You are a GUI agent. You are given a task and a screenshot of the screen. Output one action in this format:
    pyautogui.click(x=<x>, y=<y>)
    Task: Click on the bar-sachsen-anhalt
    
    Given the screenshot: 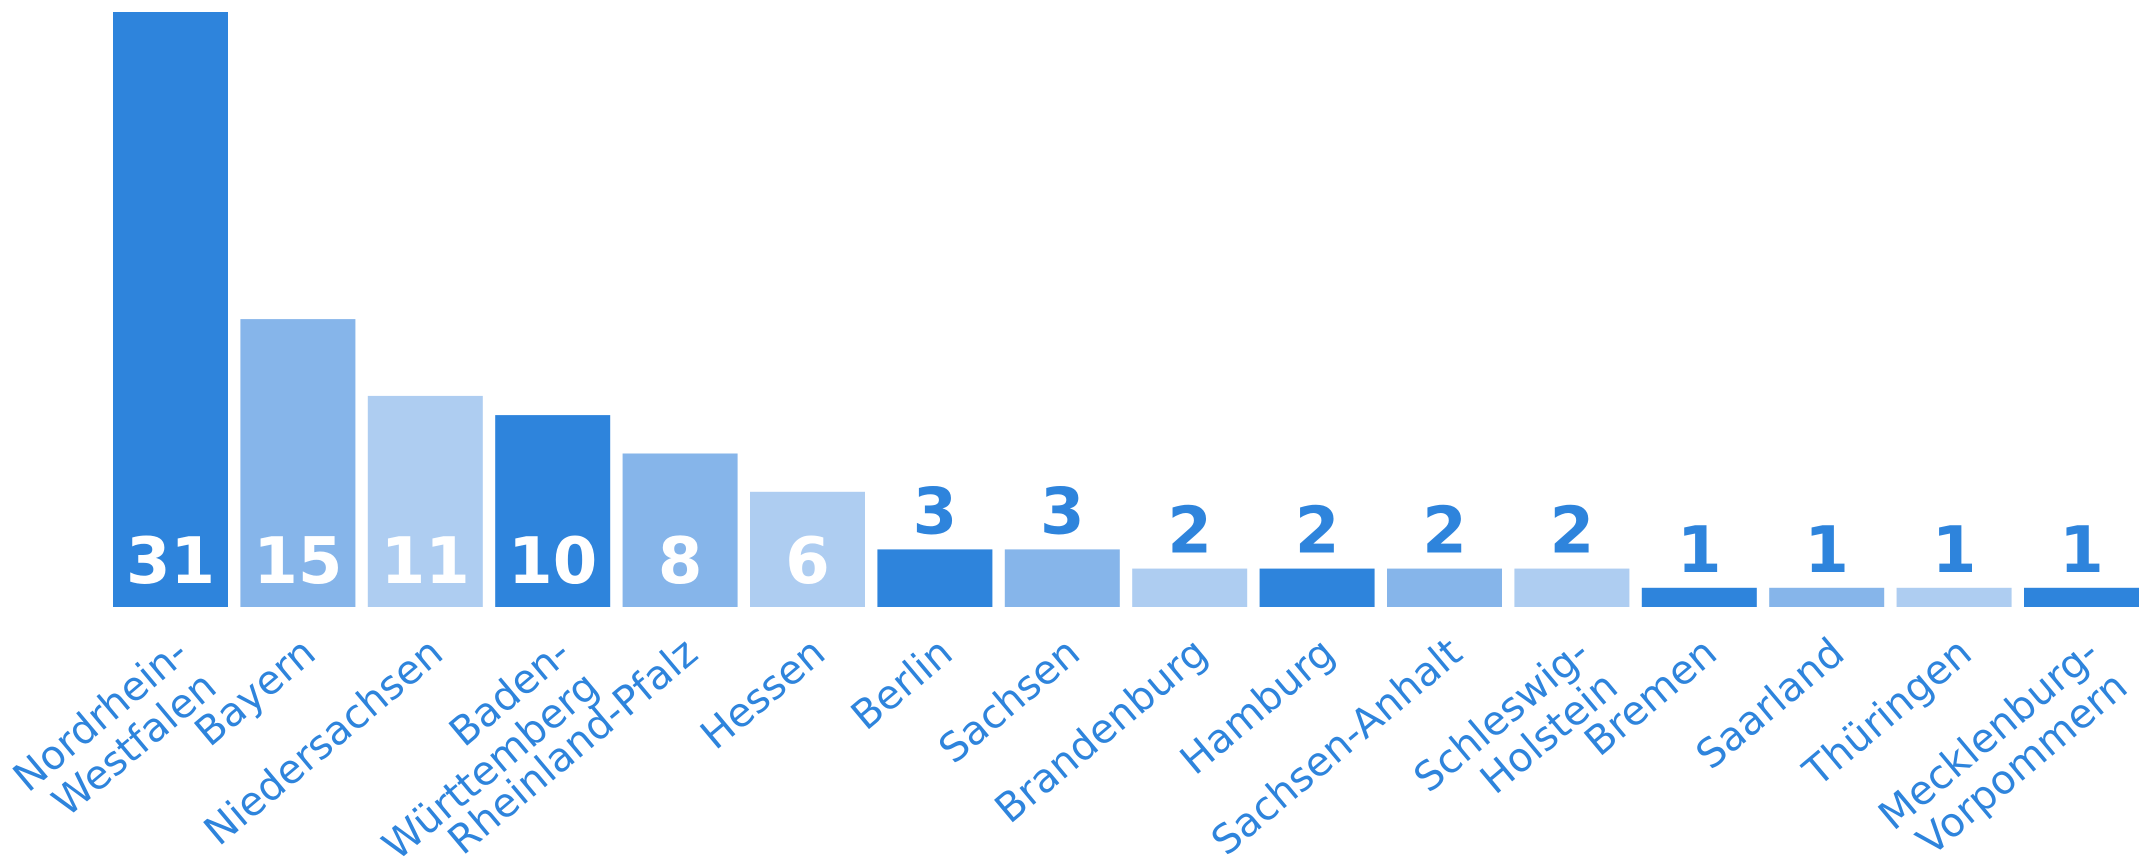 What is the action you would take?
    pyautogui.click(x=1444, y=587)
    